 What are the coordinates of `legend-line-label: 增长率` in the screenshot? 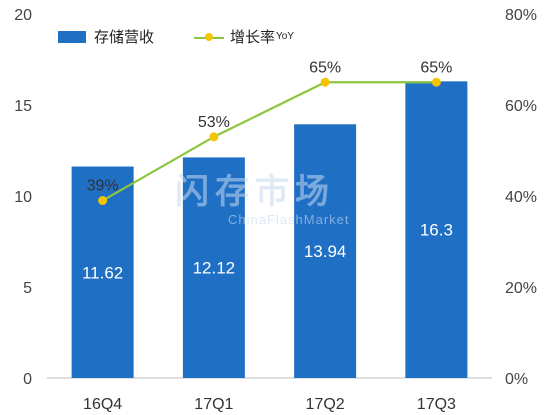 It's located at (253, 37).